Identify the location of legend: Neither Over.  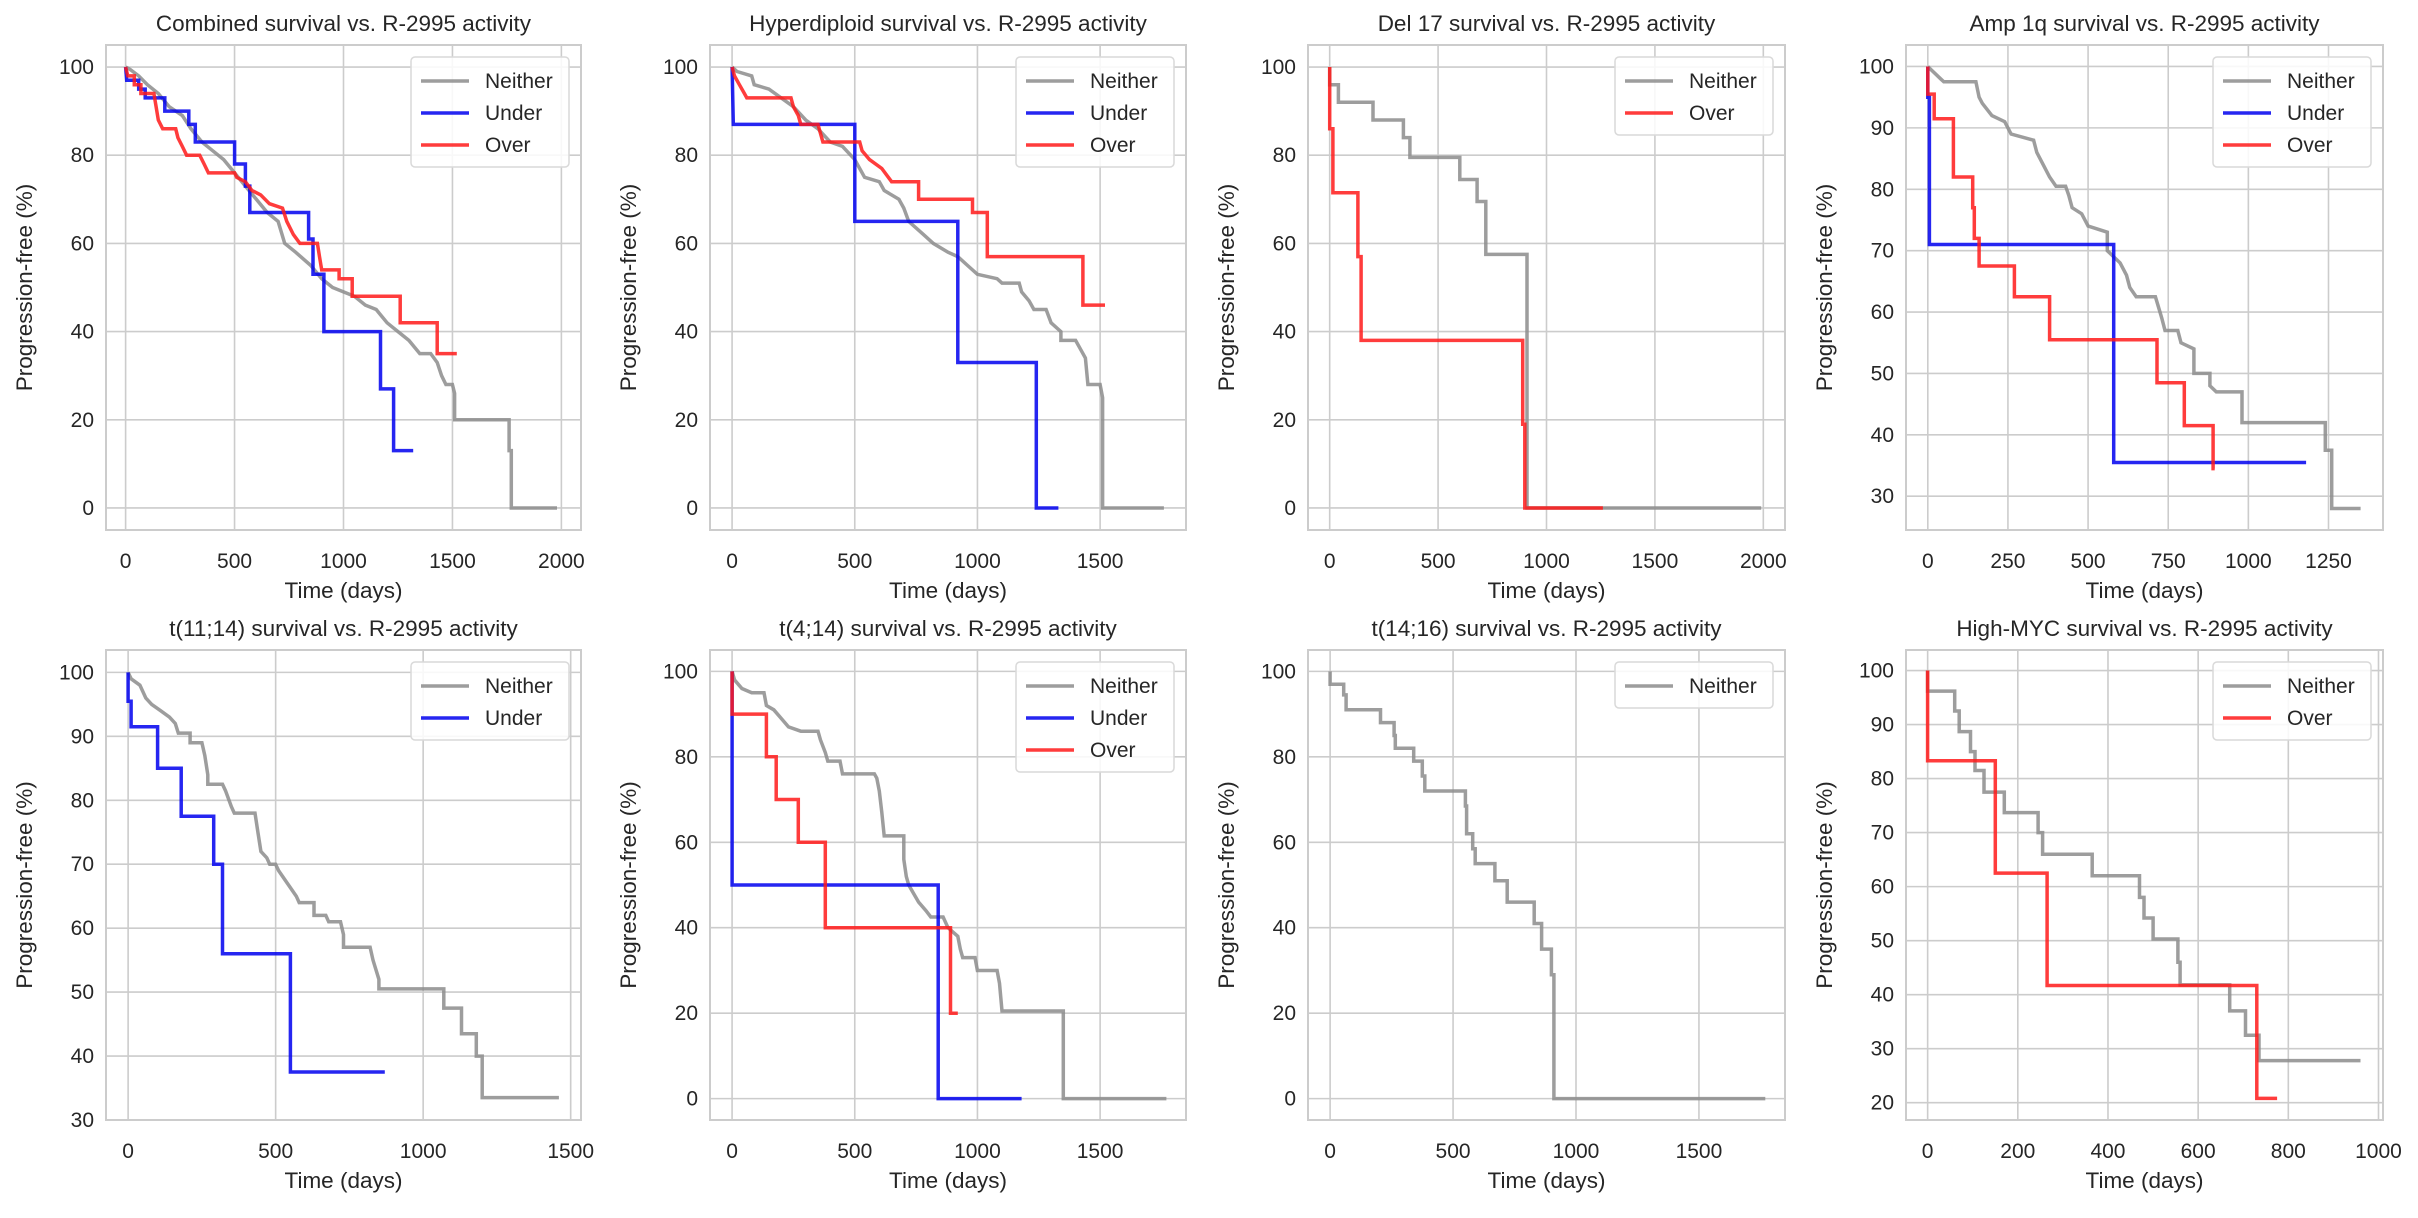
(1694, 96).